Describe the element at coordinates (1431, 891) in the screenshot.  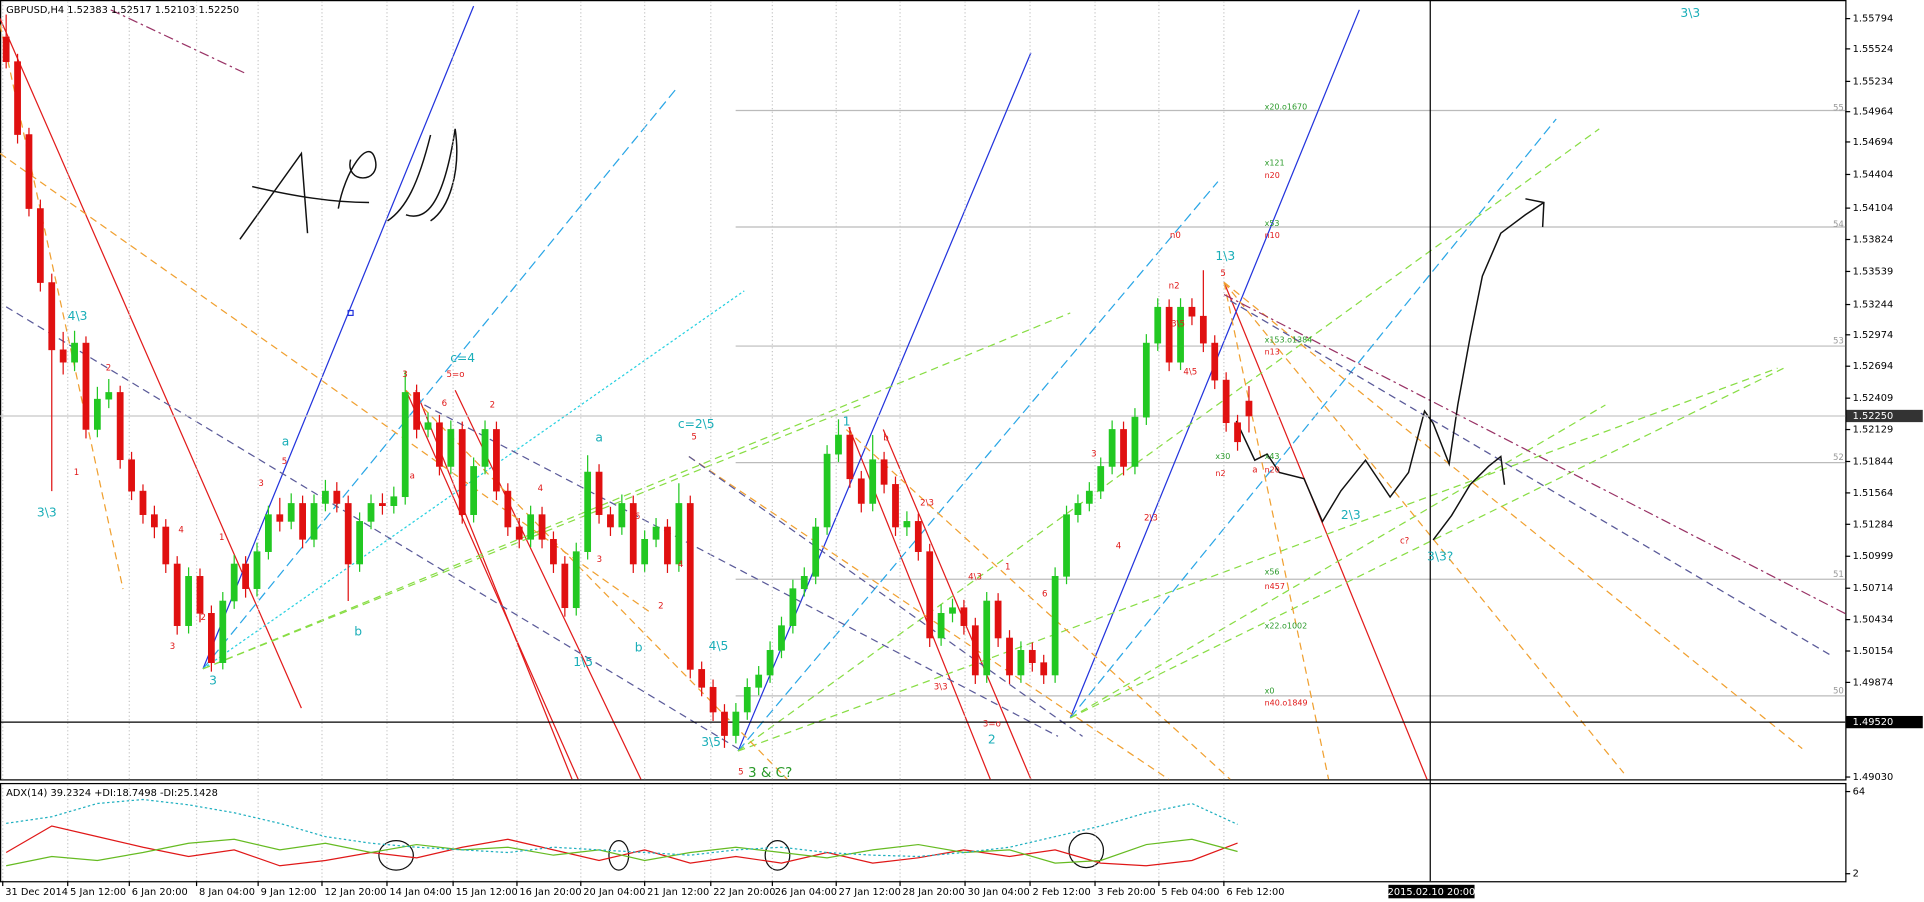
I see `crosshair-label-box` at that location.